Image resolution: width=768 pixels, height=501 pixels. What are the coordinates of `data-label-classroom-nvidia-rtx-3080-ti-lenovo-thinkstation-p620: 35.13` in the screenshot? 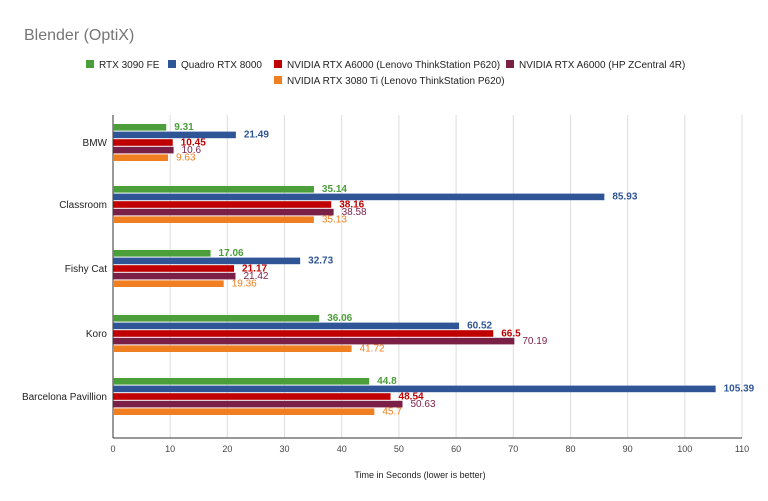 It's located at (334, 220).